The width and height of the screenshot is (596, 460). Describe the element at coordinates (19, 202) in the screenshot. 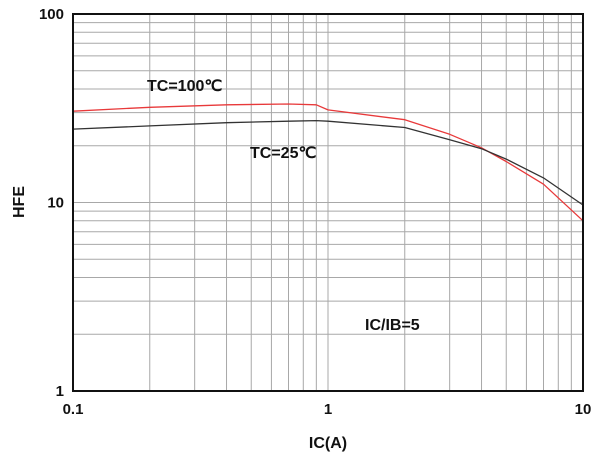

I see `y-axis-label: HFE` at that location.